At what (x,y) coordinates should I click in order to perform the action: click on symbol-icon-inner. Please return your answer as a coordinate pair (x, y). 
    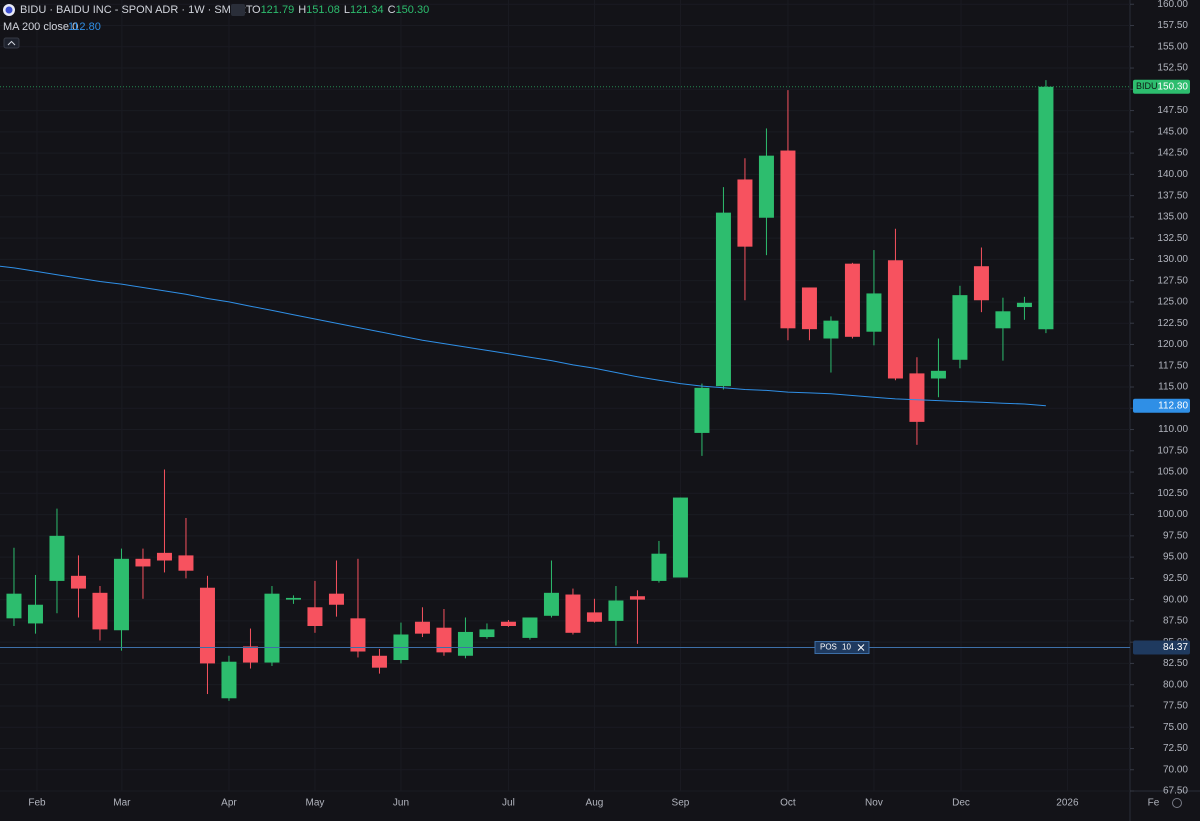
    Looking at the image, I should click on (9, 10).